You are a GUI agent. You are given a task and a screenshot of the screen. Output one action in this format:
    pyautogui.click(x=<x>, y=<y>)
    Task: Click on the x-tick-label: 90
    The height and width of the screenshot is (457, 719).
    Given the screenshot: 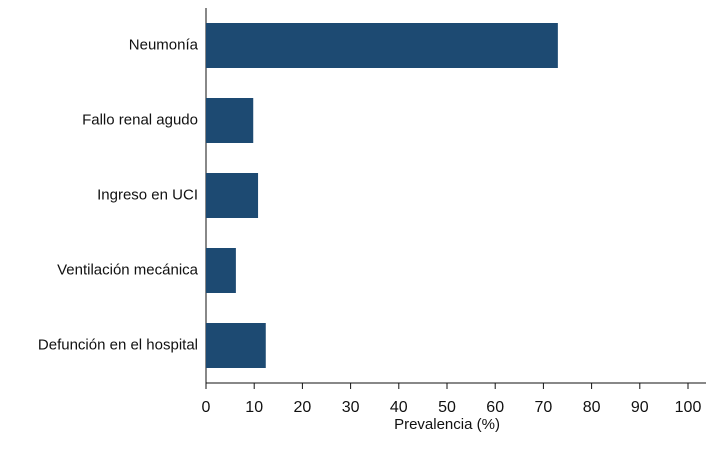 What is the action you would take?
    pyautogui.click(x=640, y=407)
    